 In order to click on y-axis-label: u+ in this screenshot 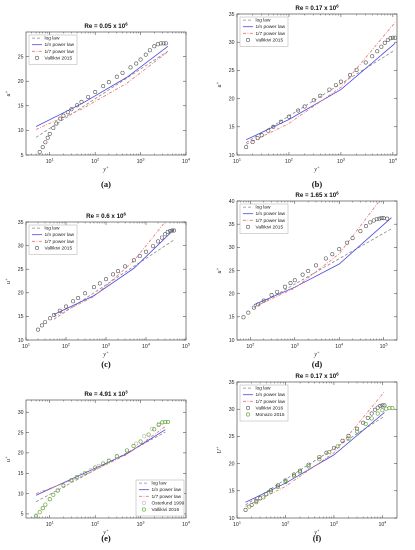, I will do `click(8, 459)`.